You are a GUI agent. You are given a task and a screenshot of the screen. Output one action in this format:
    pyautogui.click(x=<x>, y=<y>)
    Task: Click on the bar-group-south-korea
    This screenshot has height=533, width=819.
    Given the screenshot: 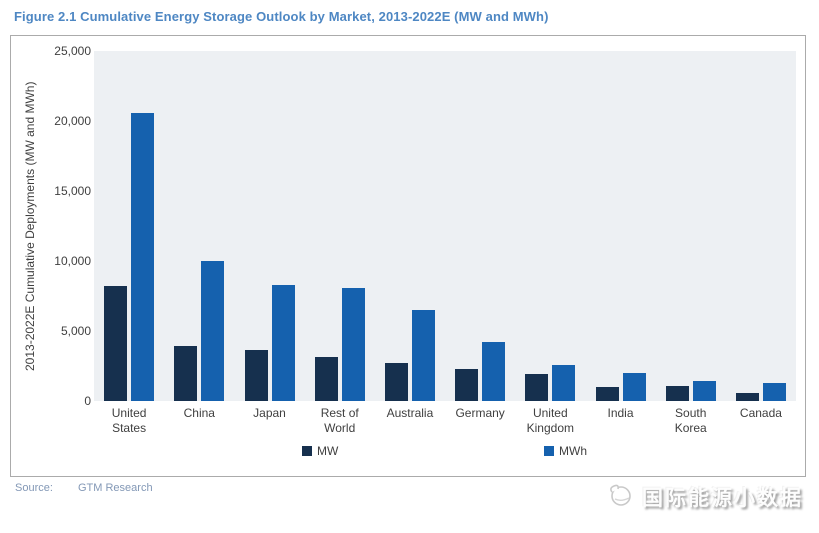 What is the action you would take?
    pyautogui.click(x=691, y=226)
    